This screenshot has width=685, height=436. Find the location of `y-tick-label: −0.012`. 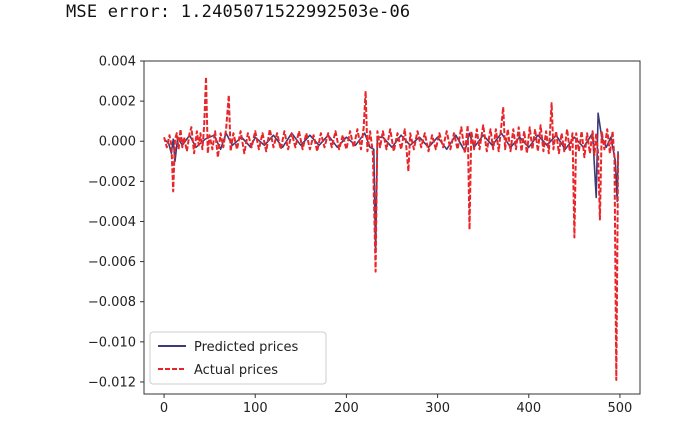

y-tick-label: −0.012 is located at coordinates (112, 382).